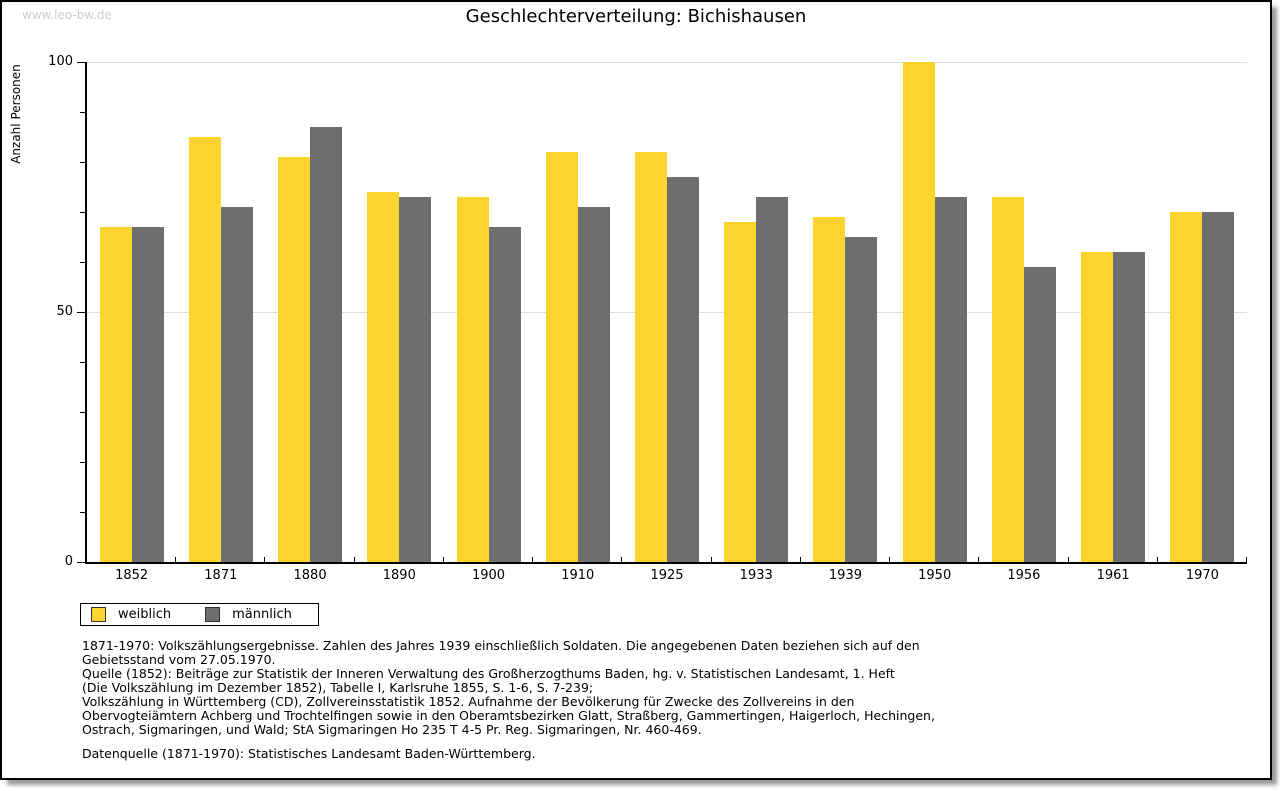 This screenshot has width=1280, height=791. Describe the element at coordinates (1218, 387) in the screenshot. I see `bar-männlich-1970` at that location.